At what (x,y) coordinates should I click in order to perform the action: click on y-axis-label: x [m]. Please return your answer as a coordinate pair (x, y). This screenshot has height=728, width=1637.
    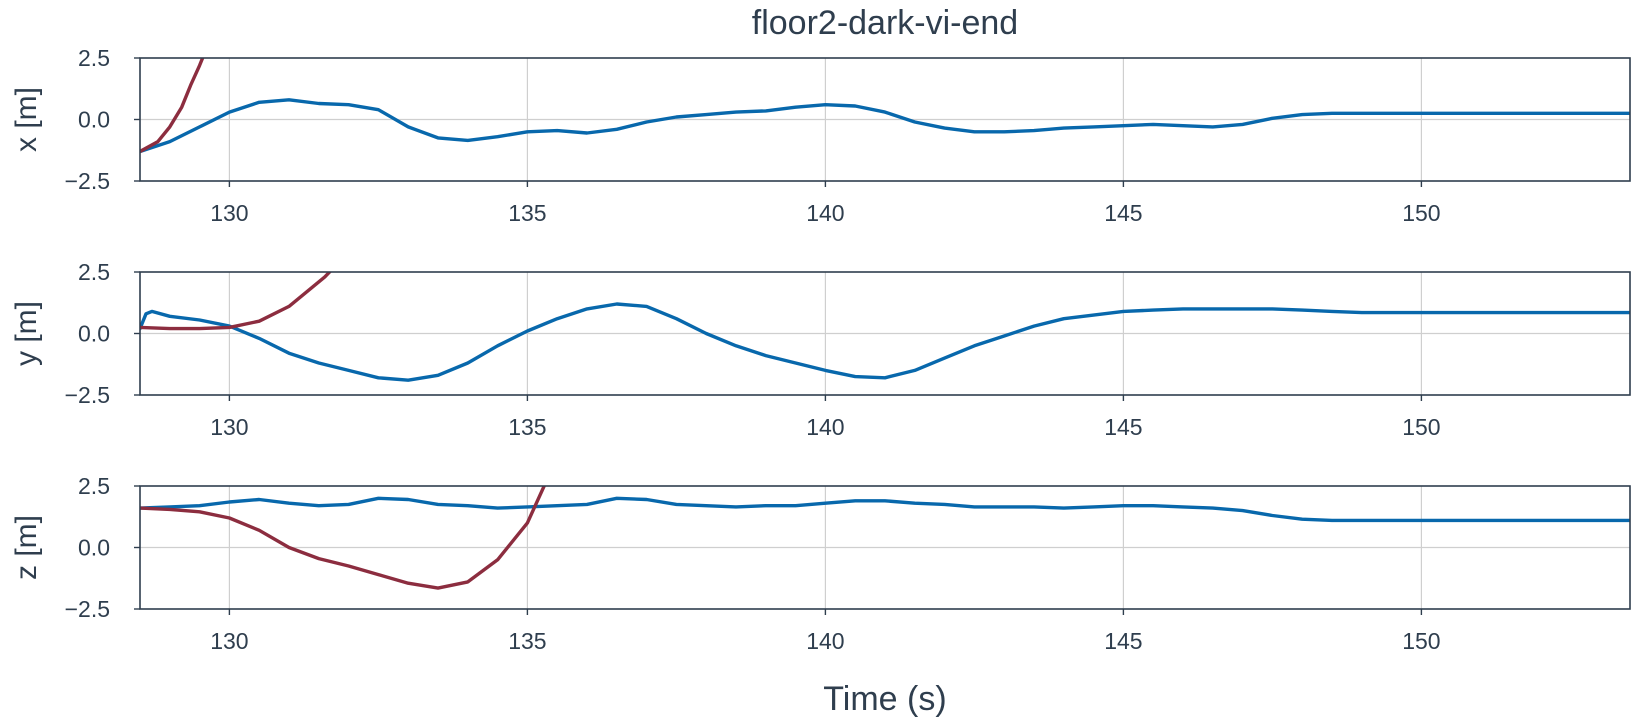
    Looking at the image, I should click on (26, 119).